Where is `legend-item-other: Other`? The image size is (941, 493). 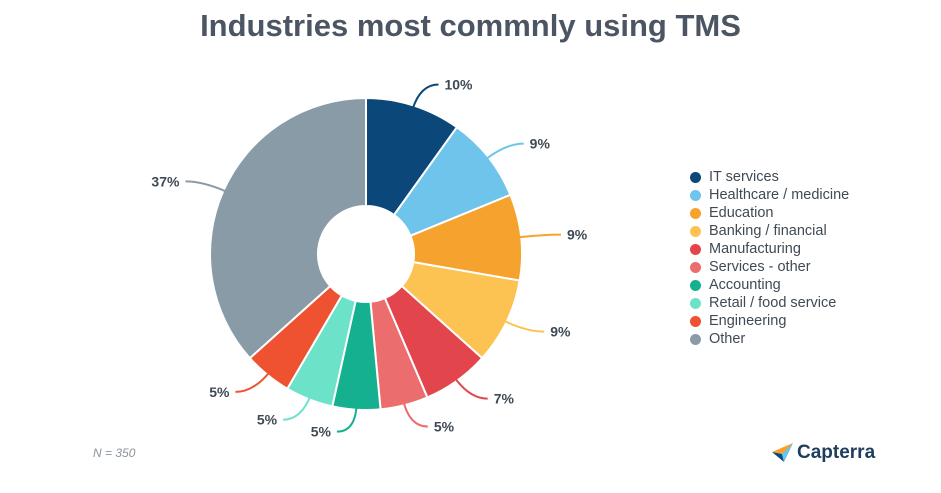 legend-item-other: Other is located at coordinates (769, 339).